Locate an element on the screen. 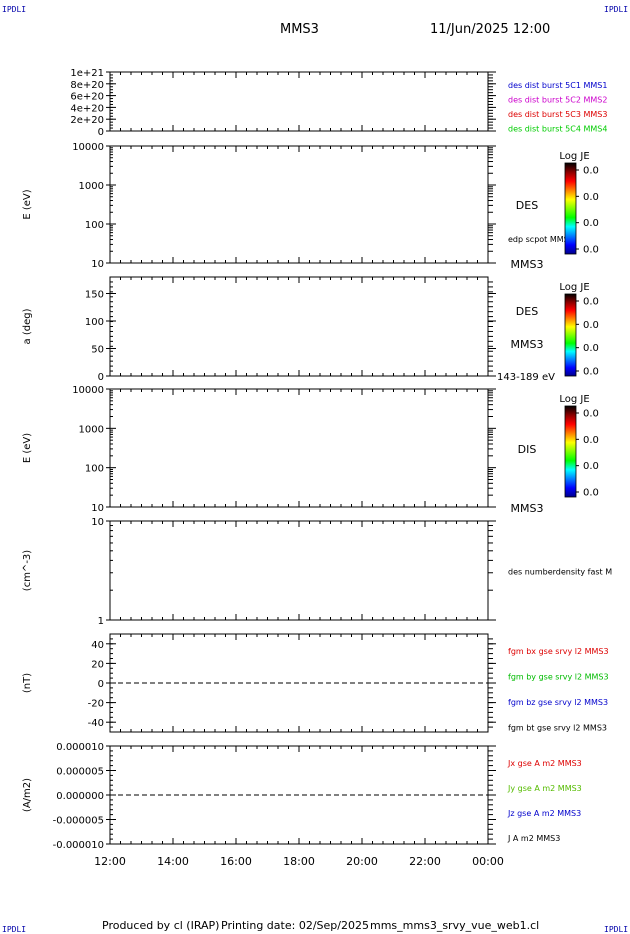  corner-label-top-right: IPDLI is located at coordinates (616, 9).